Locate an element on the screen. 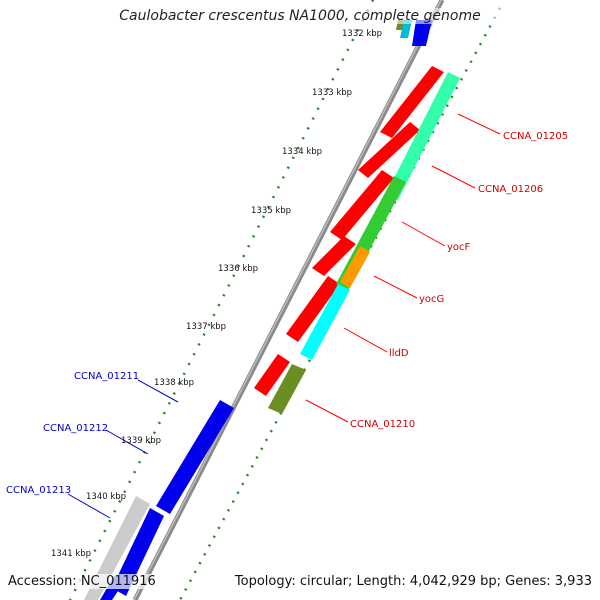 The image size is (600, 600). tick-label: 1334 kbp is located at coordinates (302, 152).